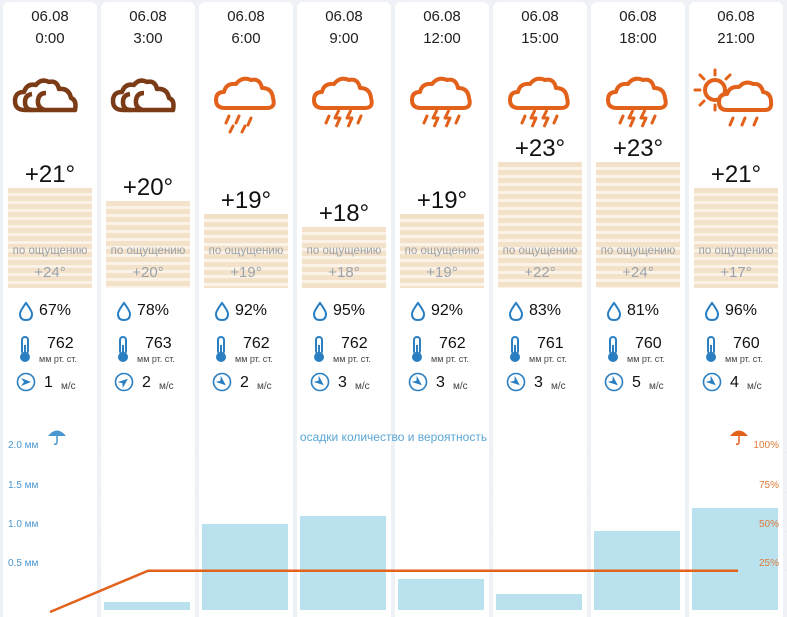 This screenshot has height=617, width=787. I want to click on temperature: +20°, so click(148, 187).